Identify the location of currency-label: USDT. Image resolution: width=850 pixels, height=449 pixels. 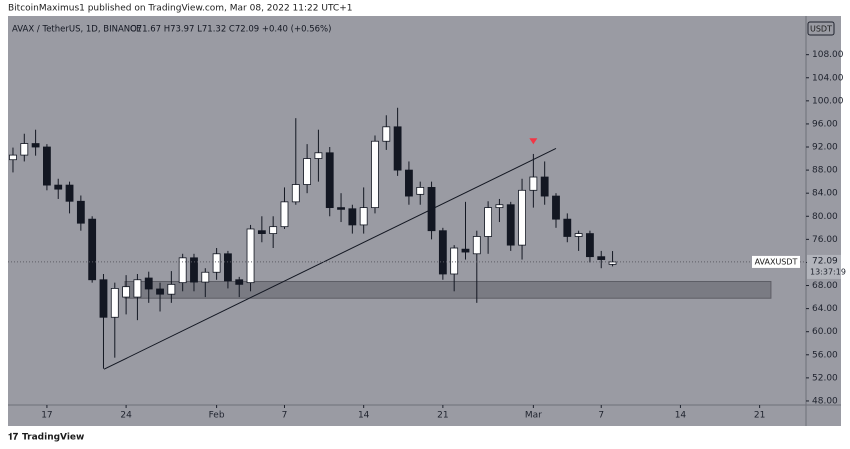
(821, 29).